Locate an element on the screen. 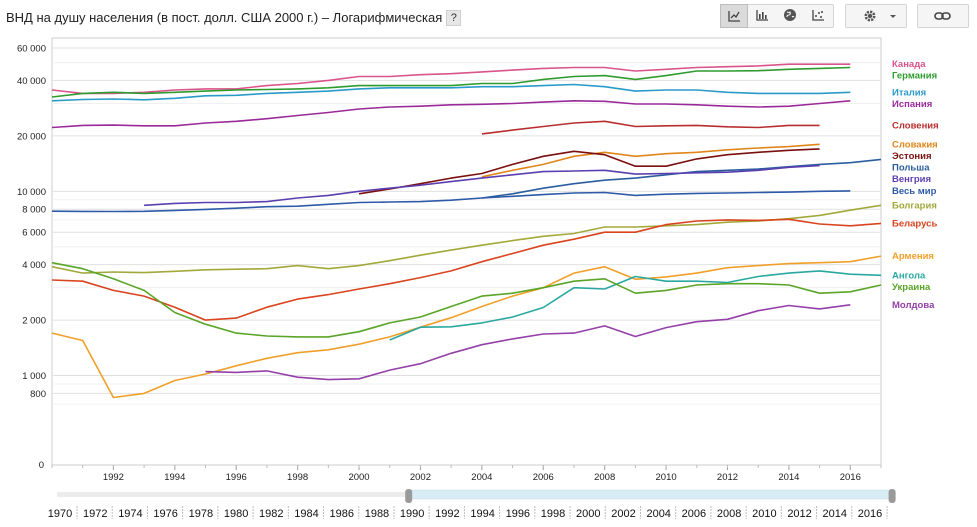  timeline-year-label: 1992 is located at coordinates (447, 514).